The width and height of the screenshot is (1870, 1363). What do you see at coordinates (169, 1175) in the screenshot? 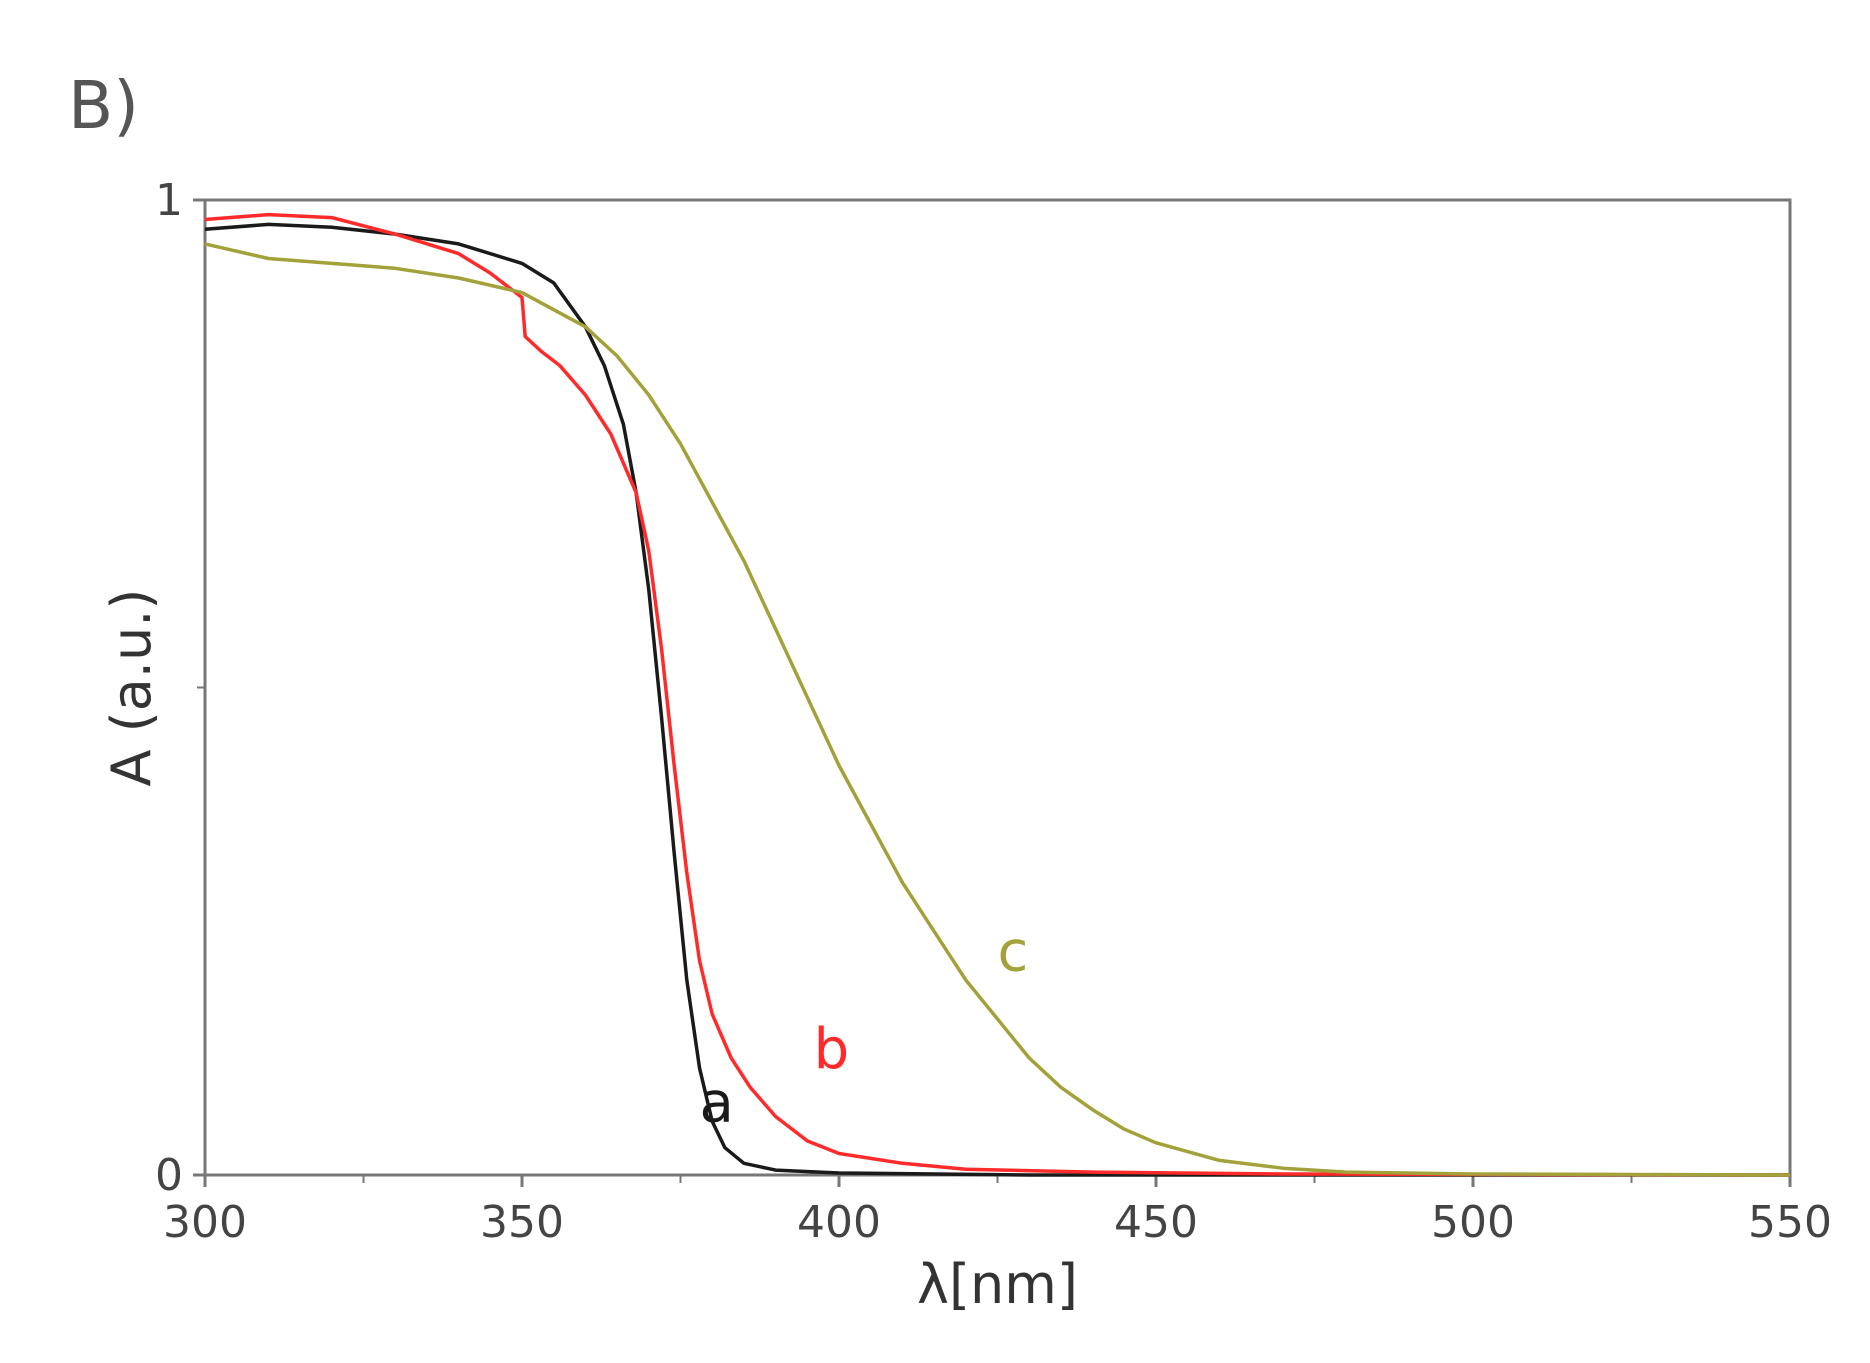
I see `y-tick-label: 0` at bounding box center [169, 1175].